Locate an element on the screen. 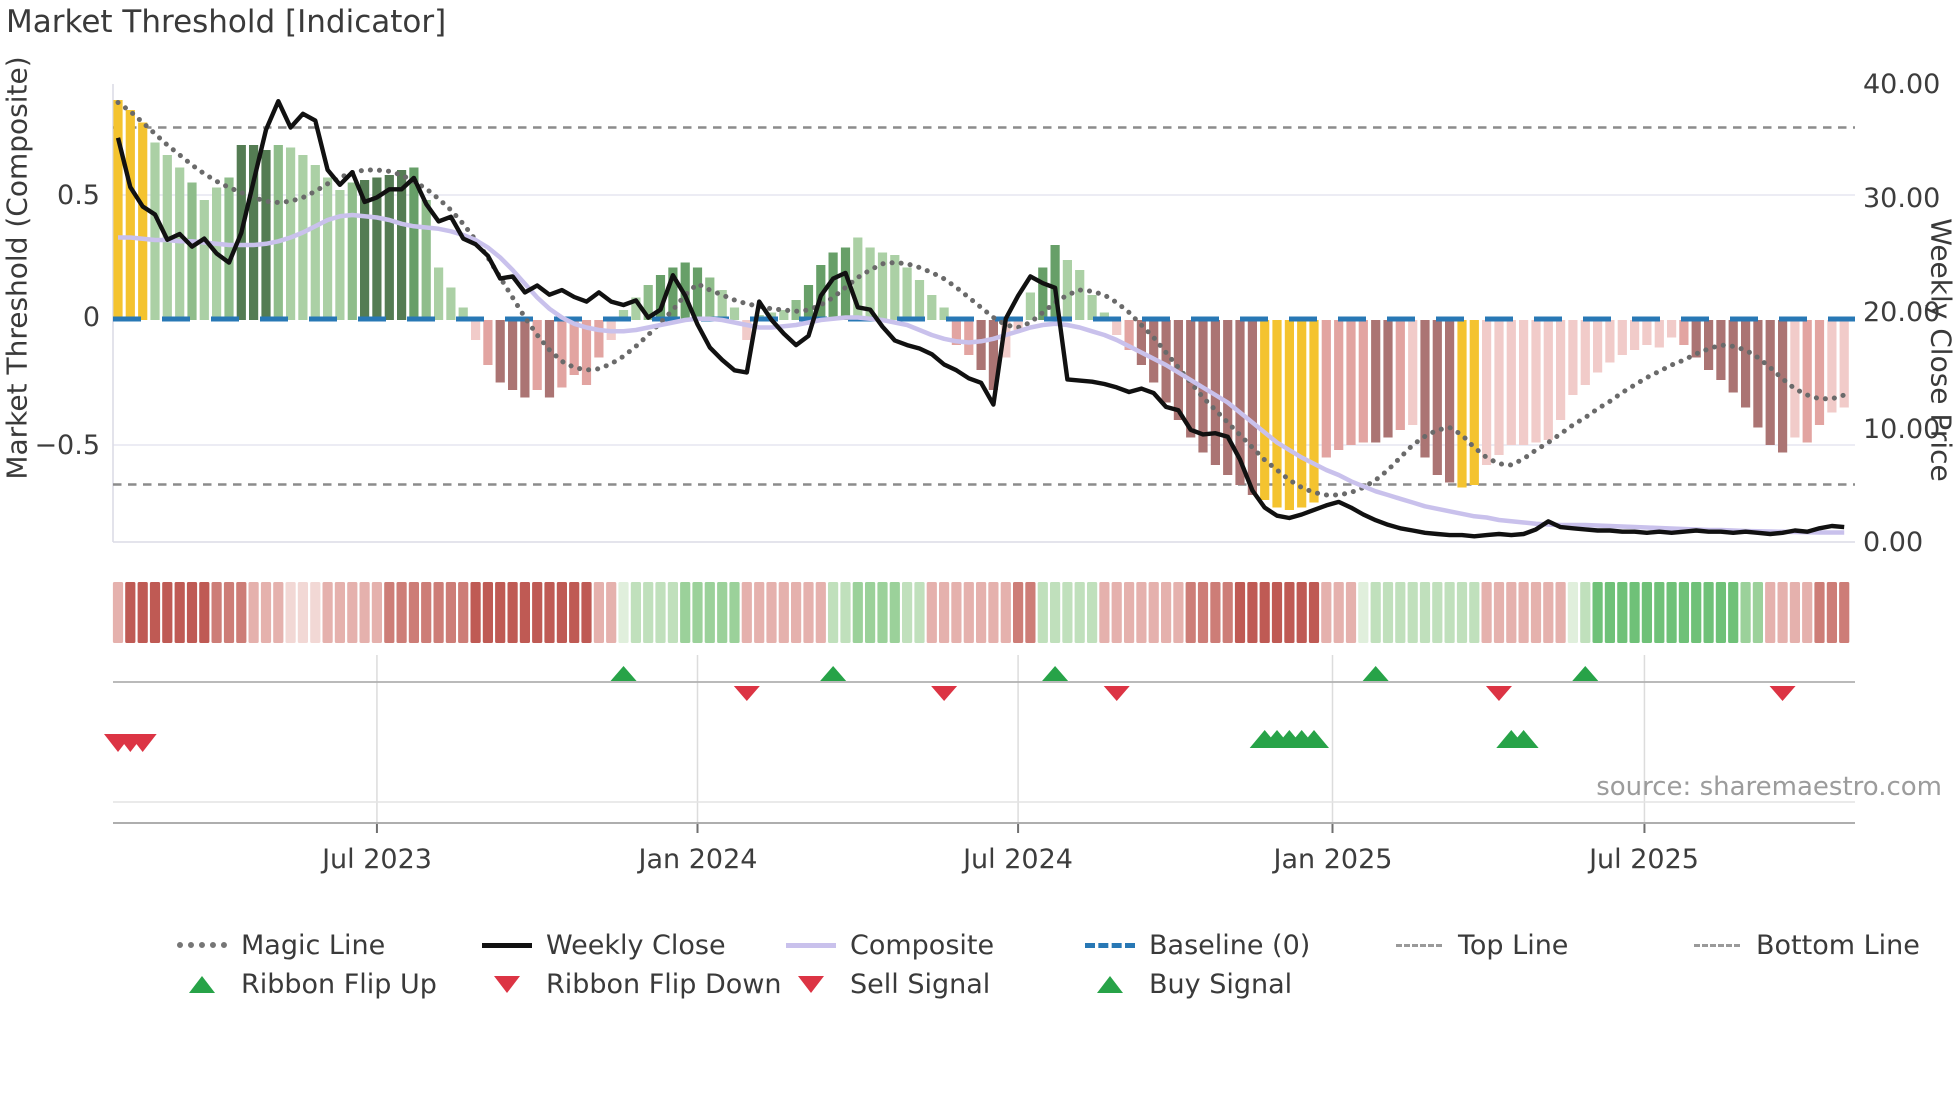  legend-item-baseline: Baseline (0) is located at coordinates (1197, 945).